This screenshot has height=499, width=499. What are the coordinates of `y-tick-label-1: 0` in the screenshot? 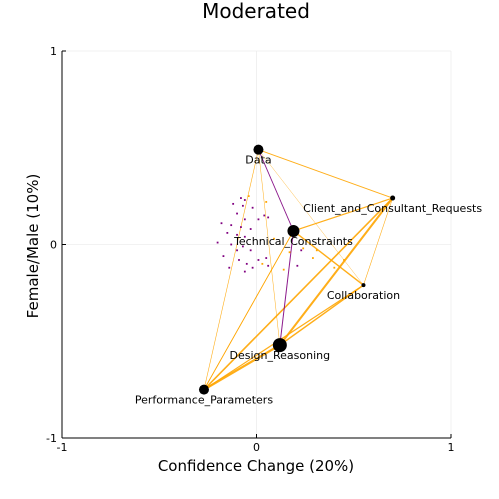 It's located at (53, 245).